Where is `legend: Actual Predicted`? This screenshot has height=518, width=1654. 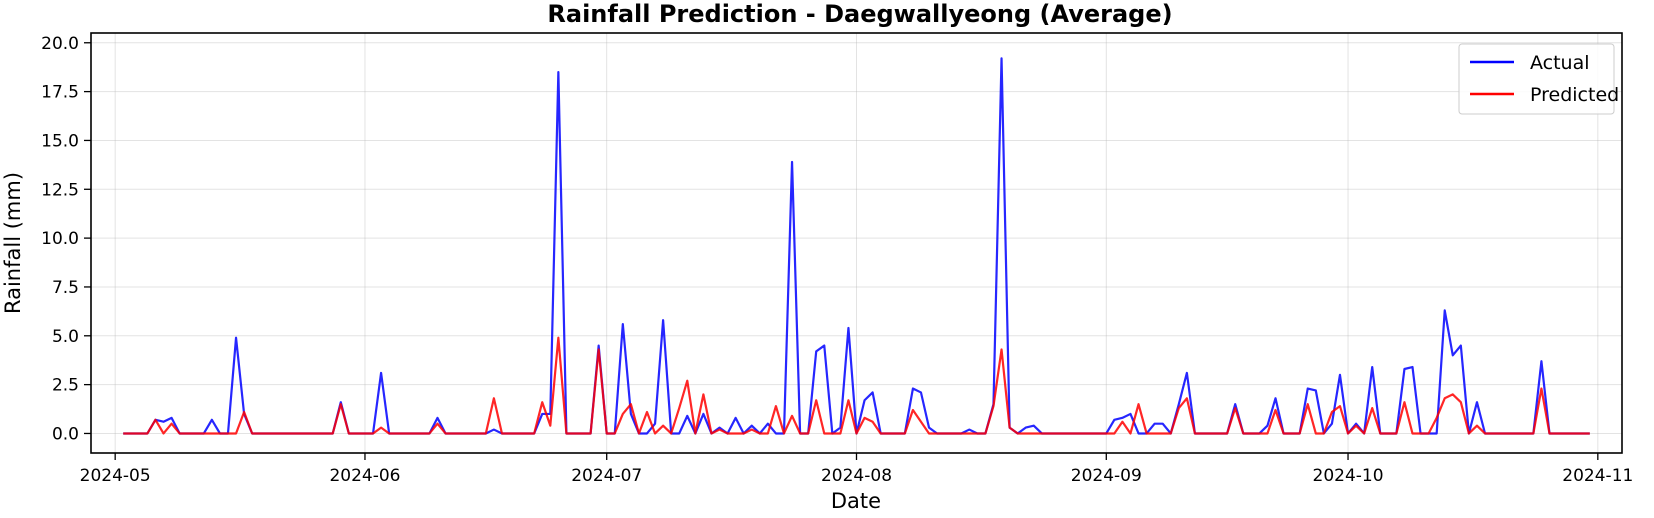 legend: Actual Predicted is located at coordinates (1538, 79).